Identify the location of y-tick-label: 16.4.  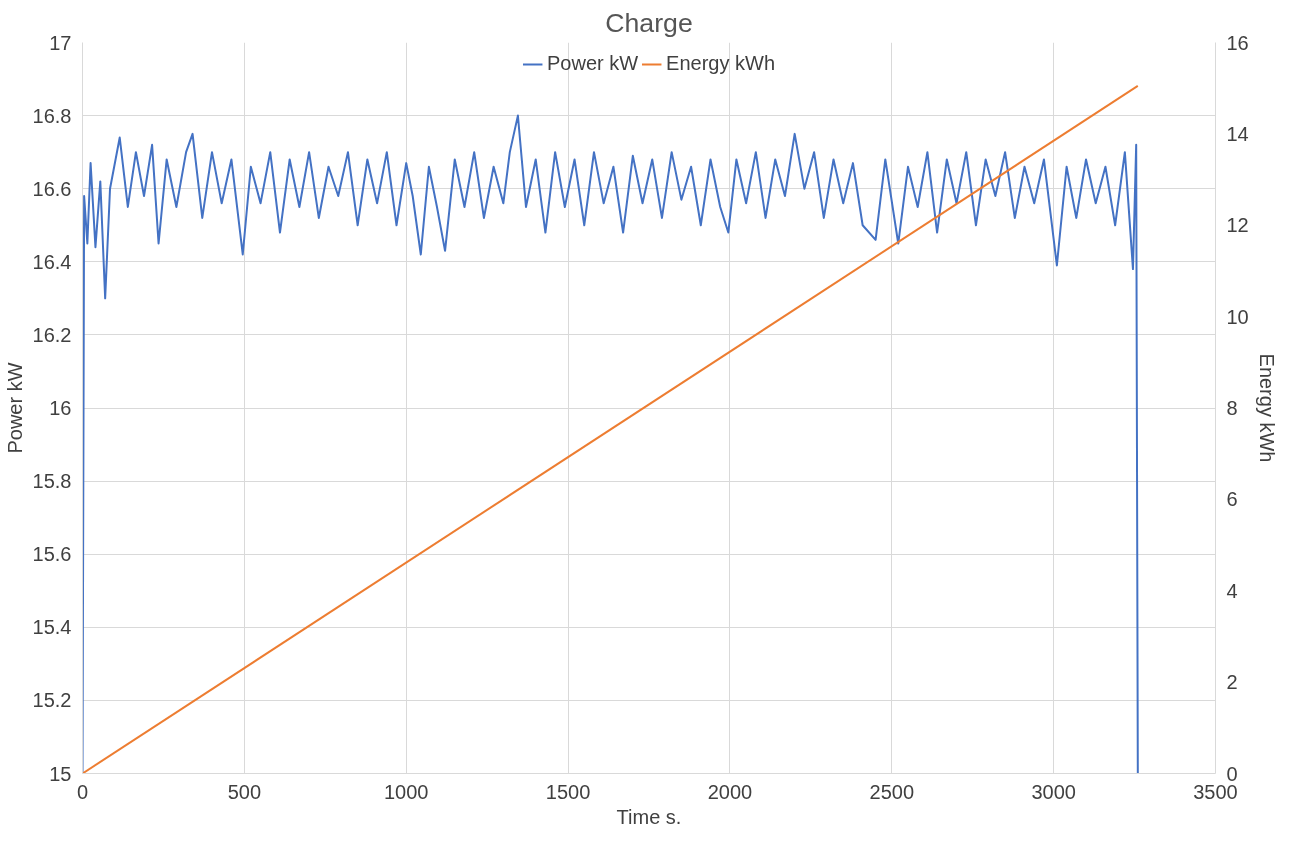
(52, 261).